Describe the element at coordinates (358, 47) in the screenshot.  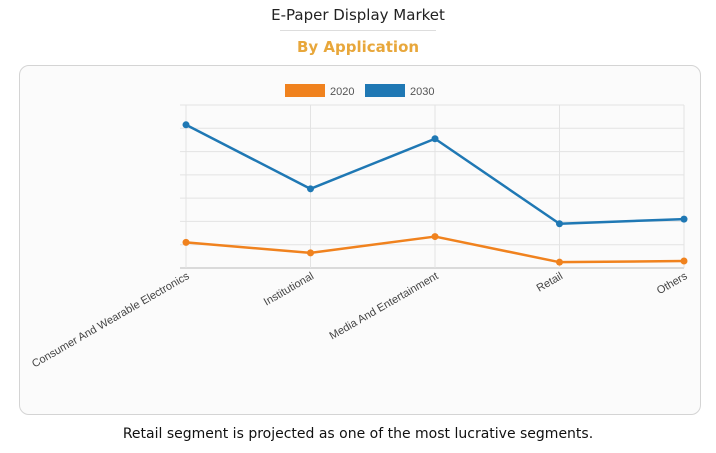
I see `chart-subtitle: By Application` at that location.